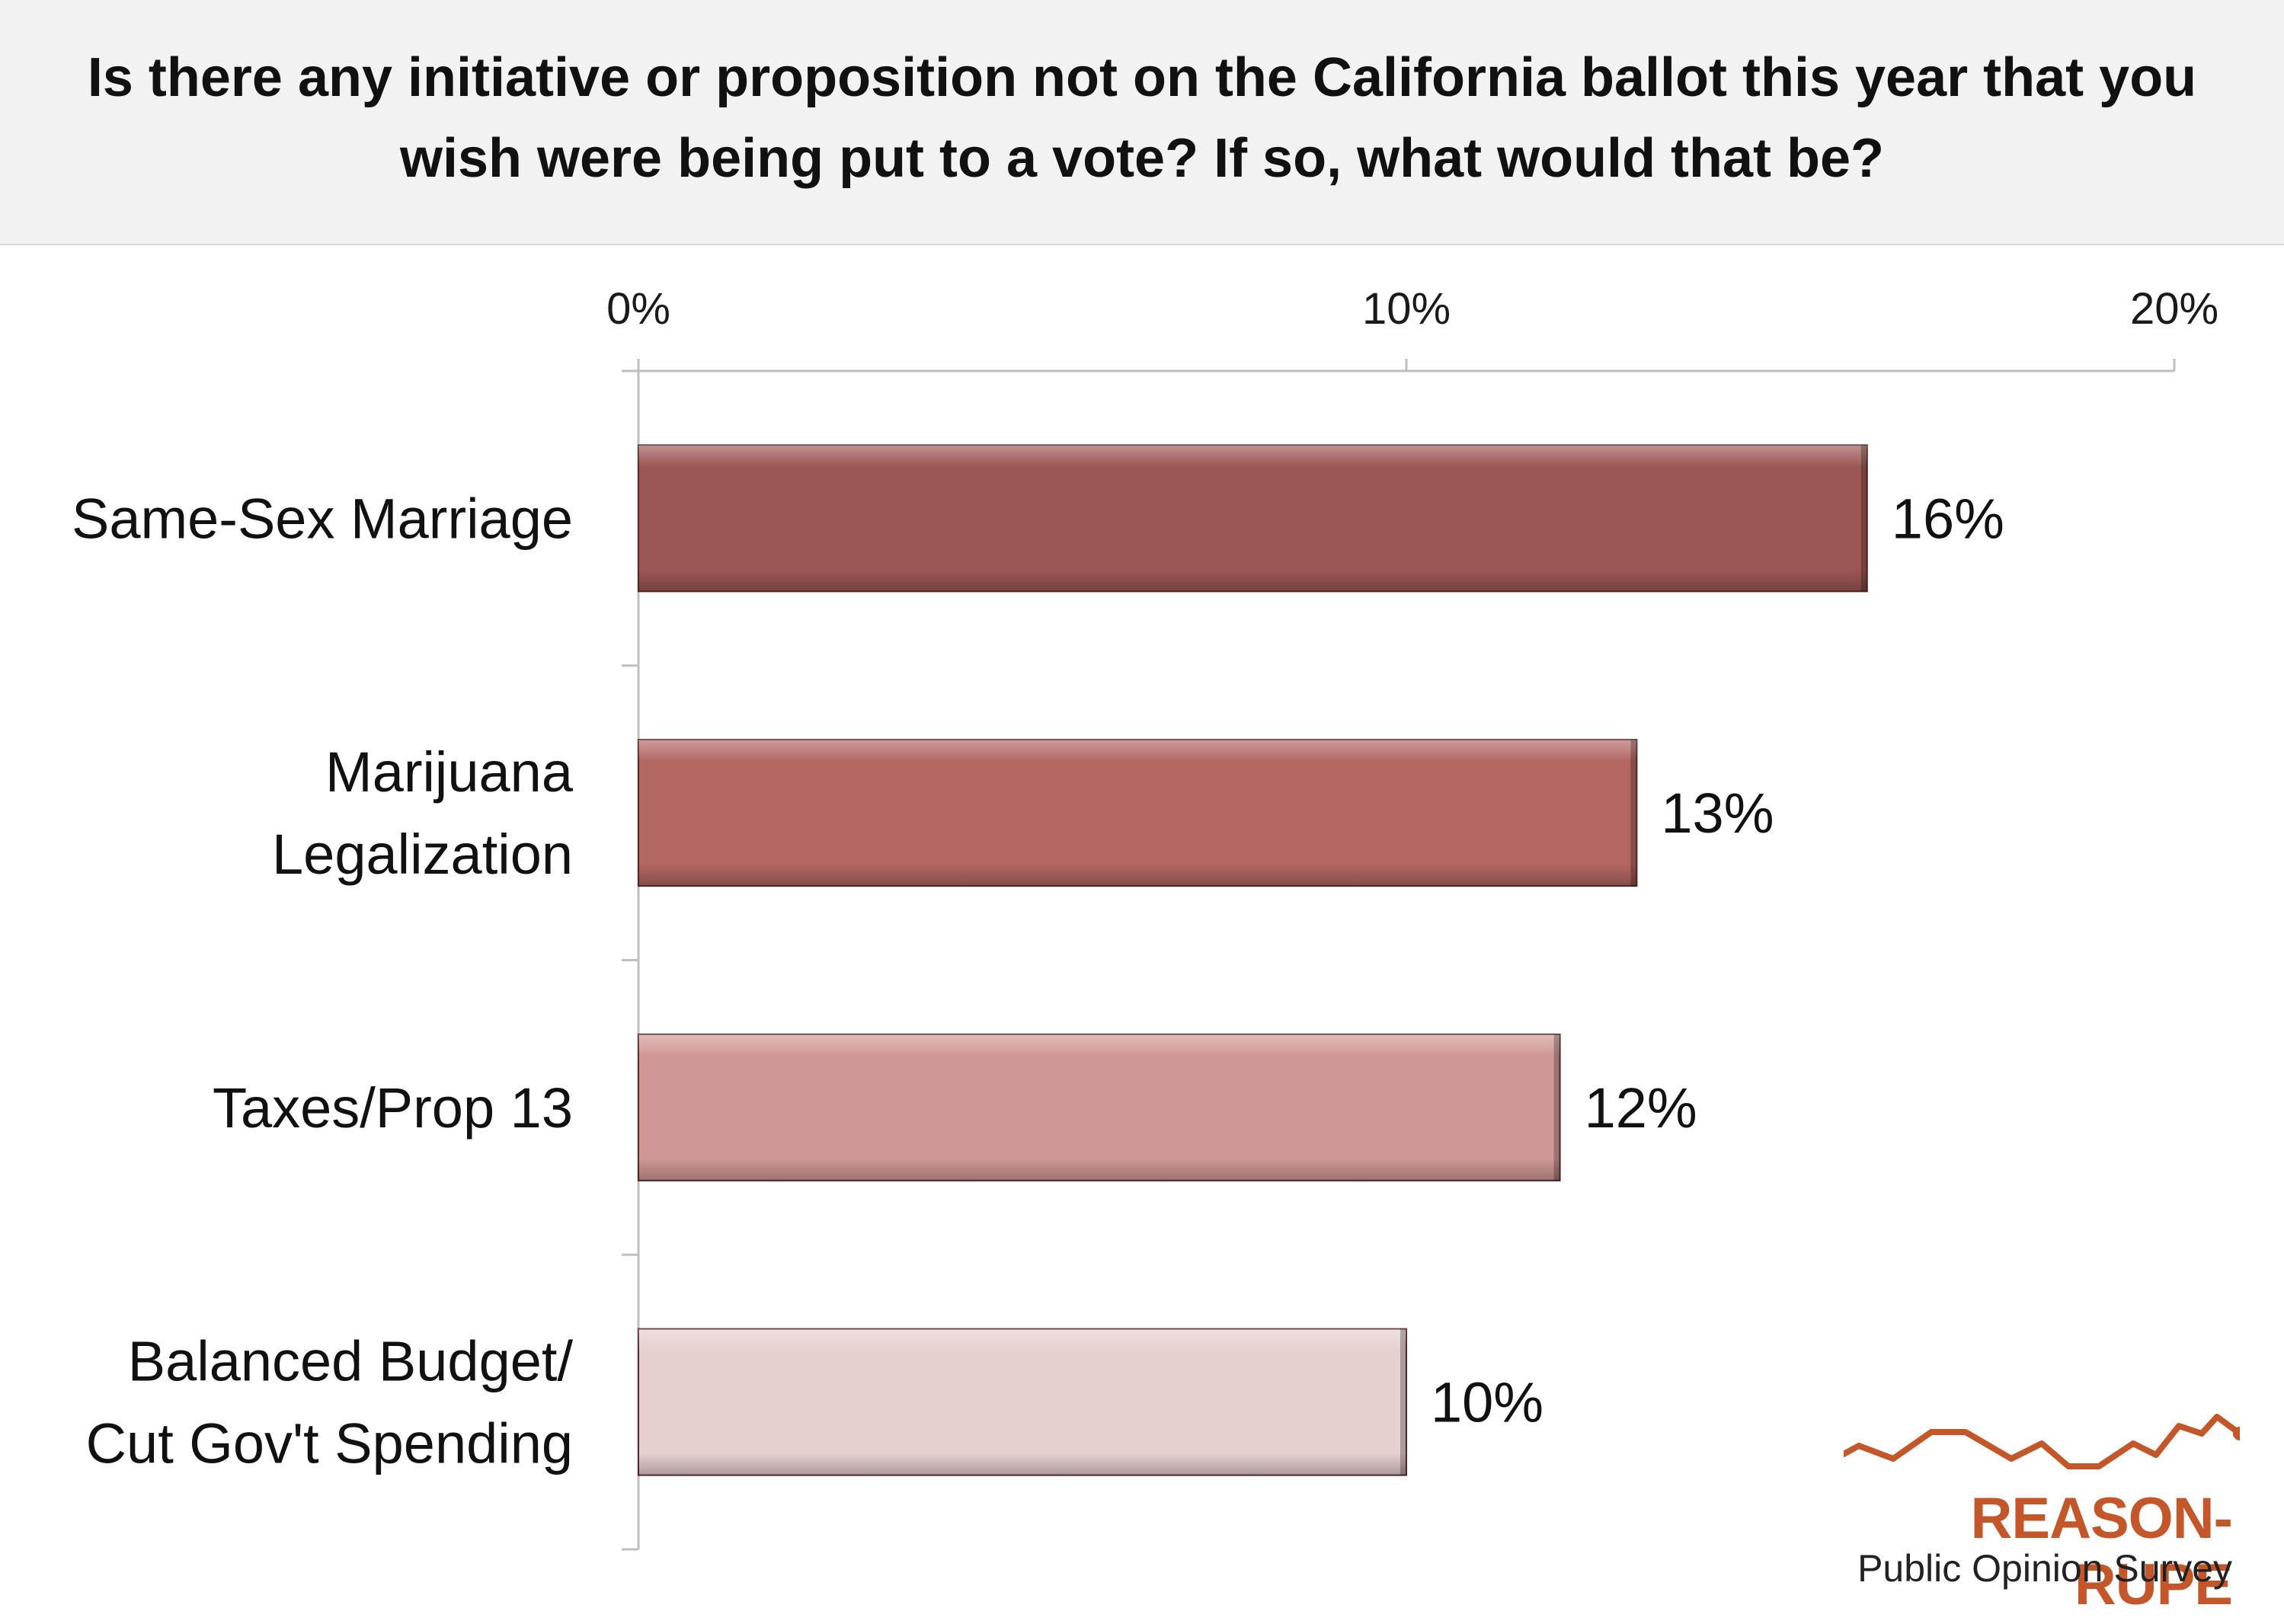 This screenshot has height=1624, width=2284. I want to click on value-label: 16%, so click(1948, 518).